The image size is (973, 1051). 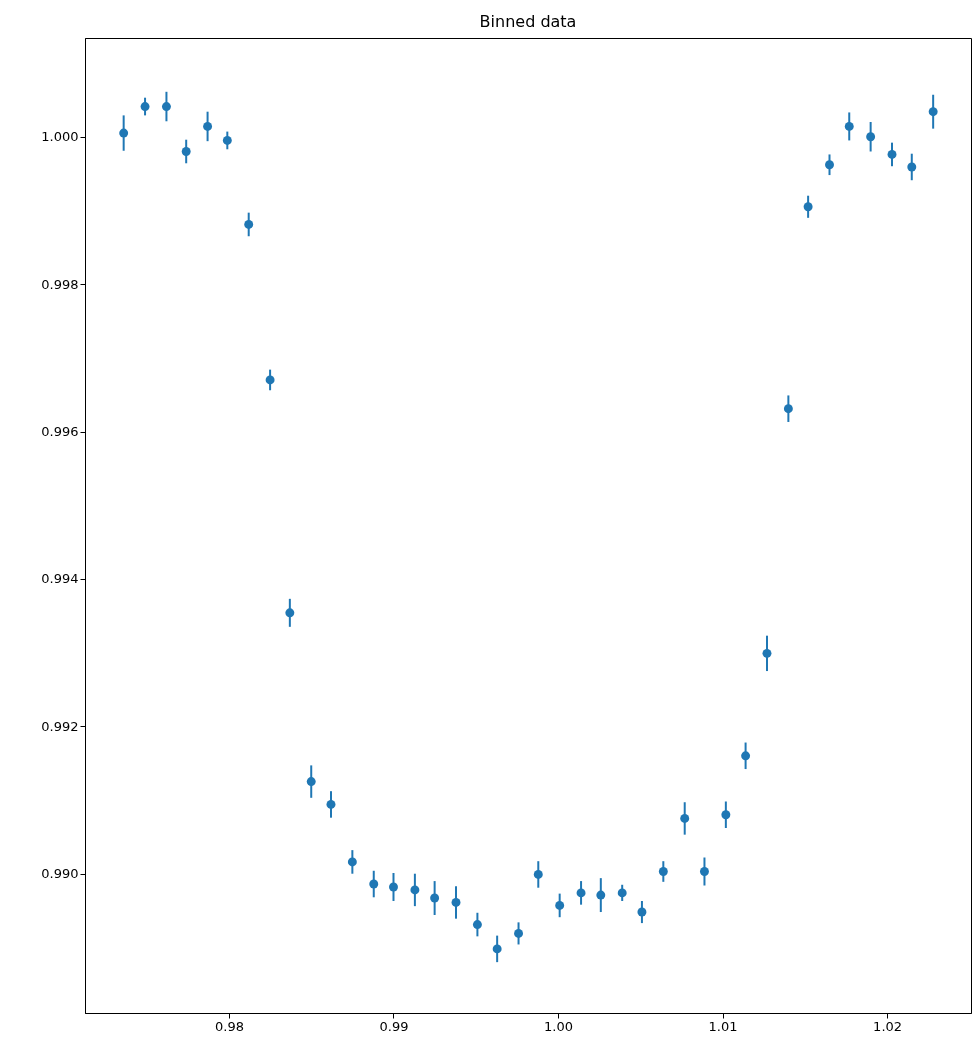 What do you see at coordinates (558, 1026) in the screenshot?
I see `x-tick-label: 1.00` at bounding box center [558, 1026].